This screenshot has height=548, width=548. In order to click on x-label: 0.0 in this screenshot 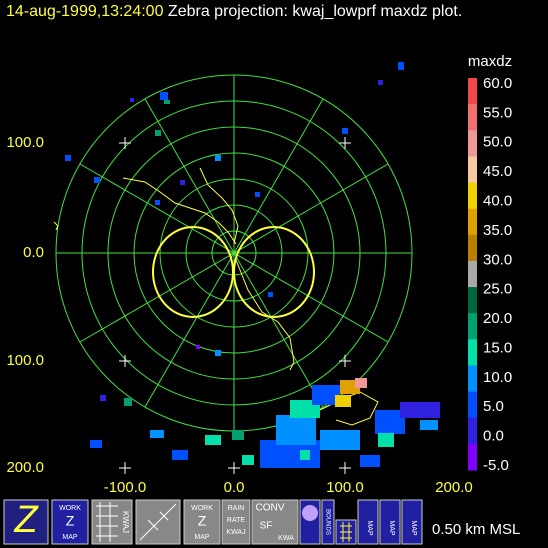, I will do `click(234, 487)`.